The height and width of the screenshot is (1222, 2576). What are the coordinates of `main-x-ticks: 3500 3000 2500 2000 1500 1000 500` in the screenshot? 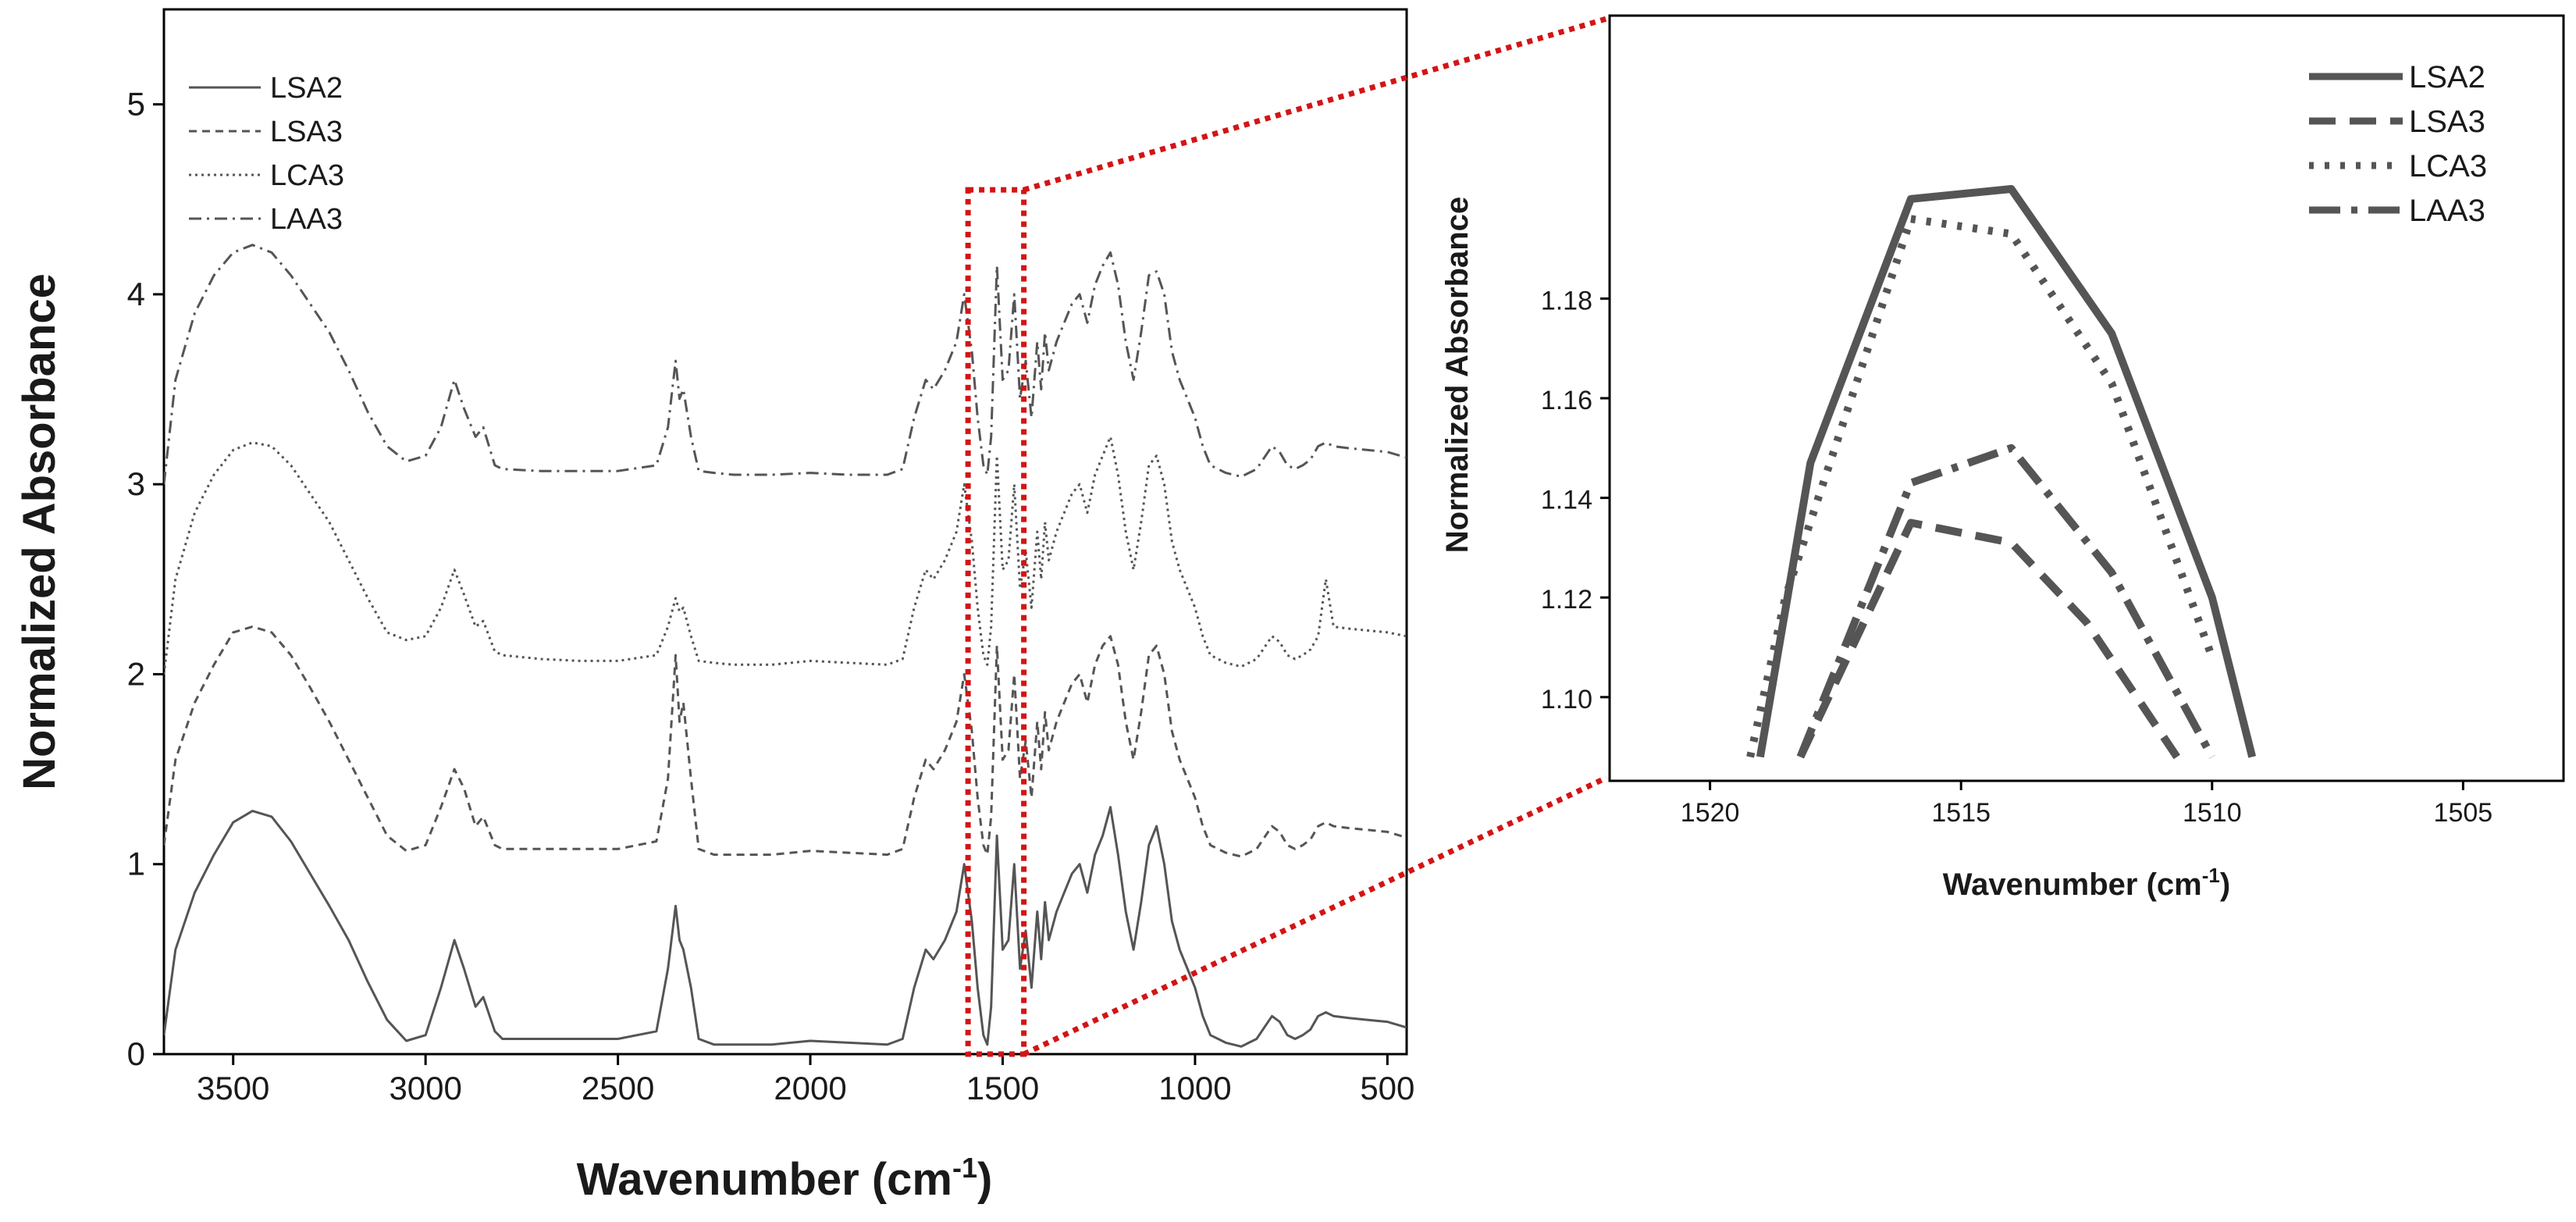 It's located at (805, 1080).